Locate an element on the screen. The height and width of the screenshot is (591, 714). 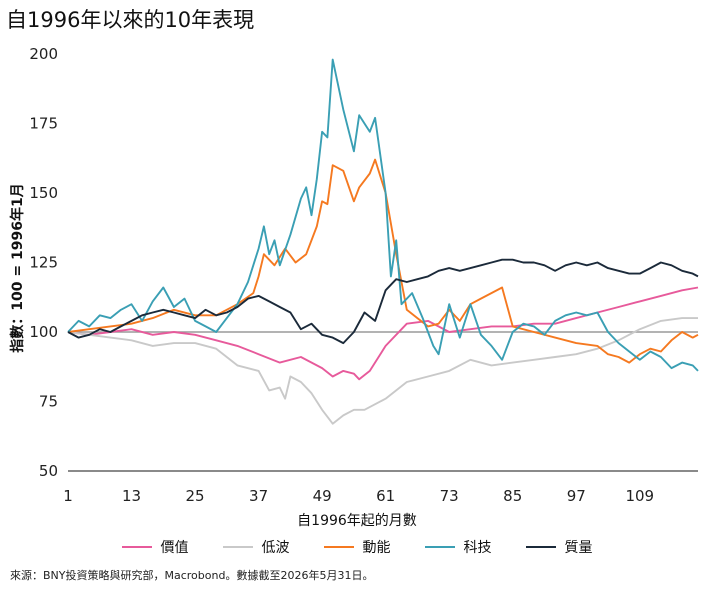
x-tick-label: 1 is located at coordinates (68, 496).